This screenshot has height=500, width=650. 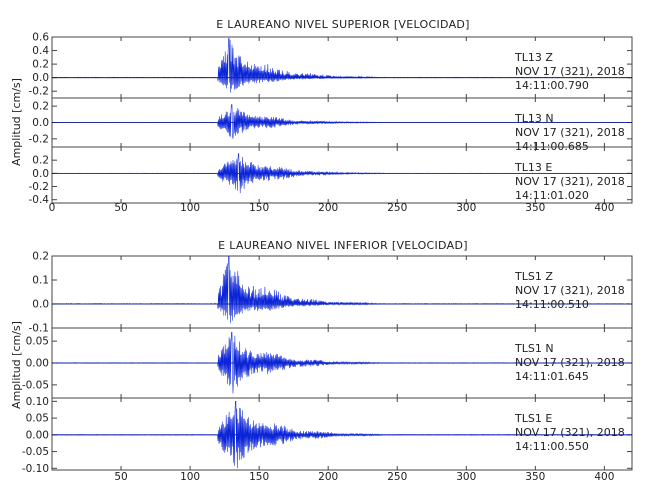 What do you see at coordinates (552, 304) in the screenshot?
I see `event-time-label: 14:11:00.510` at bounding box center [552, 304].